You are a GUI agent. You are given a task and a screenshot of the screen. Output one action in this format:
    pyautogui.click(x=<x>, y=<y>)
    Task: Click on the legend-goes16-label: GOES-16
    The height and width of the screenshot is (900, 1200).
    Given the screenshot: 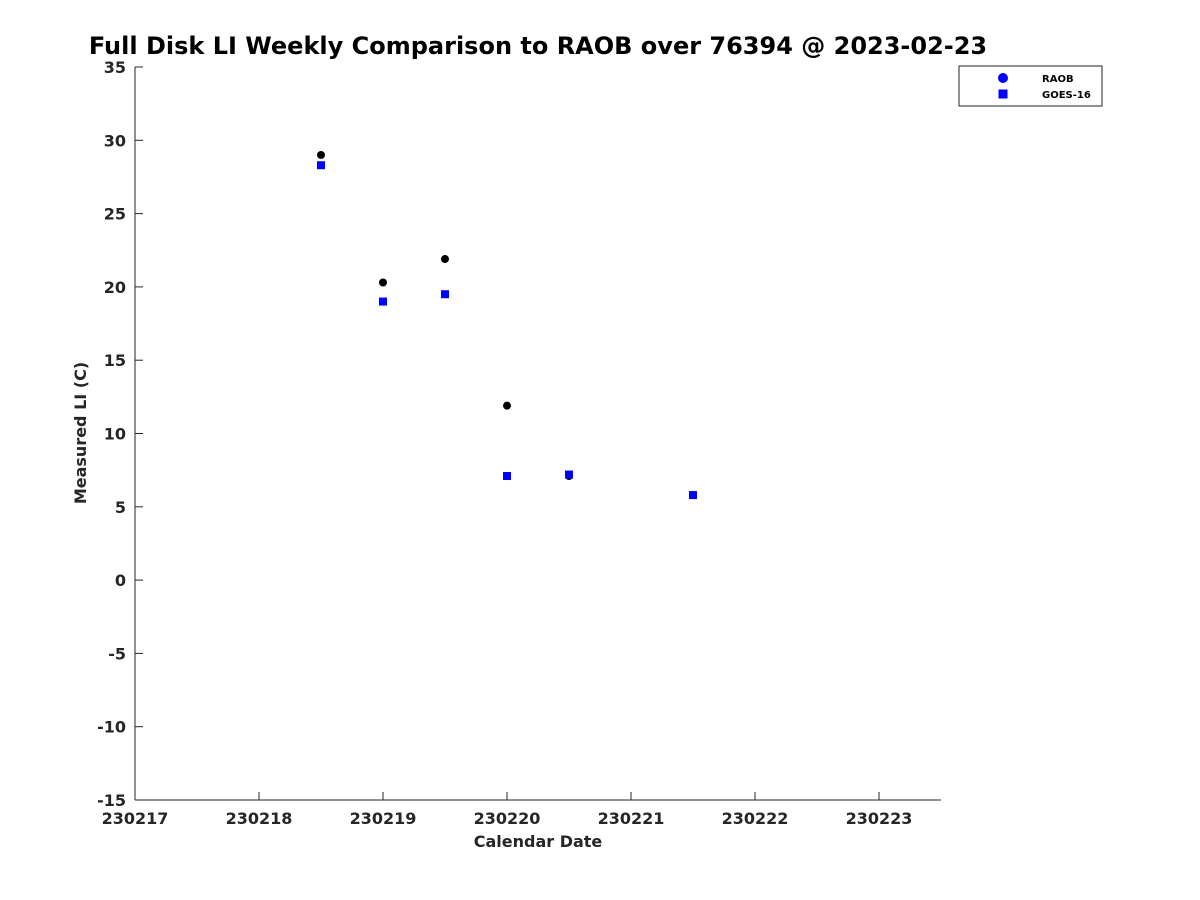 What is the action you would take?
    pyautogui.click(x=1066, y=95)
    